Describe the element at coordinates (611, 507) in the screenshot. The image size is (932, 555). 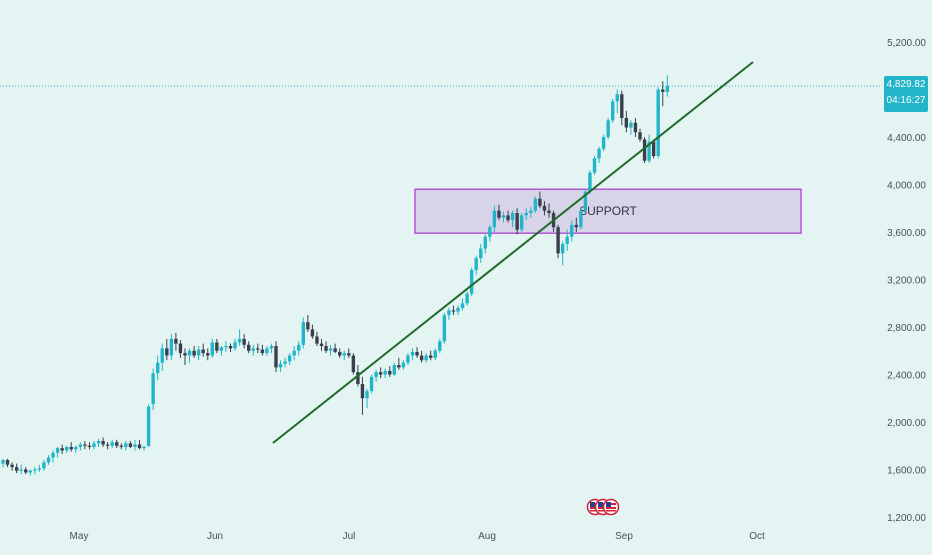
I see `us-flag-event-icon` at that location.